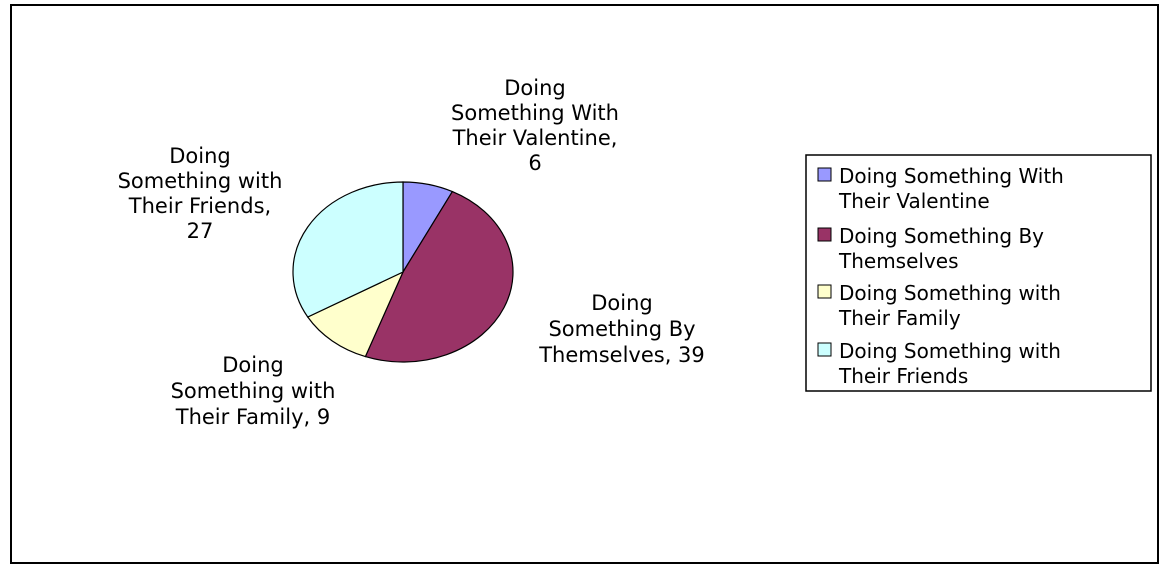 This screenshot has width=1161, height=564. I want to click on slice-label-line: Their Family, 9, so click(253, 417).